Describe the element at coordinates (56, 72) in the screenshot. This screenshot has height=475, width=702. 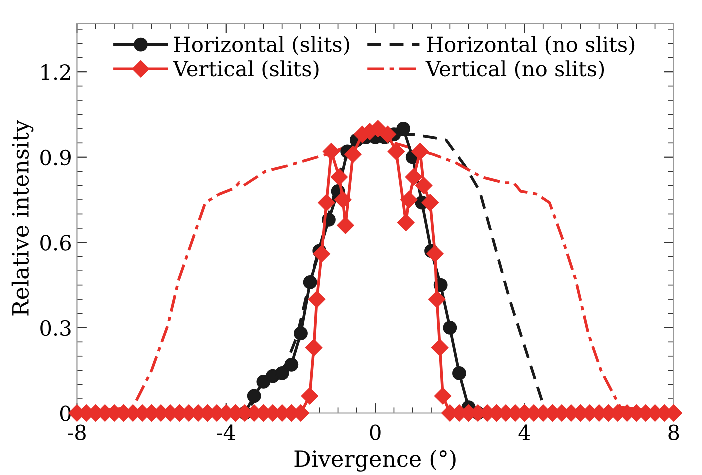
I see `y-tick-label: 1.2` at that location.